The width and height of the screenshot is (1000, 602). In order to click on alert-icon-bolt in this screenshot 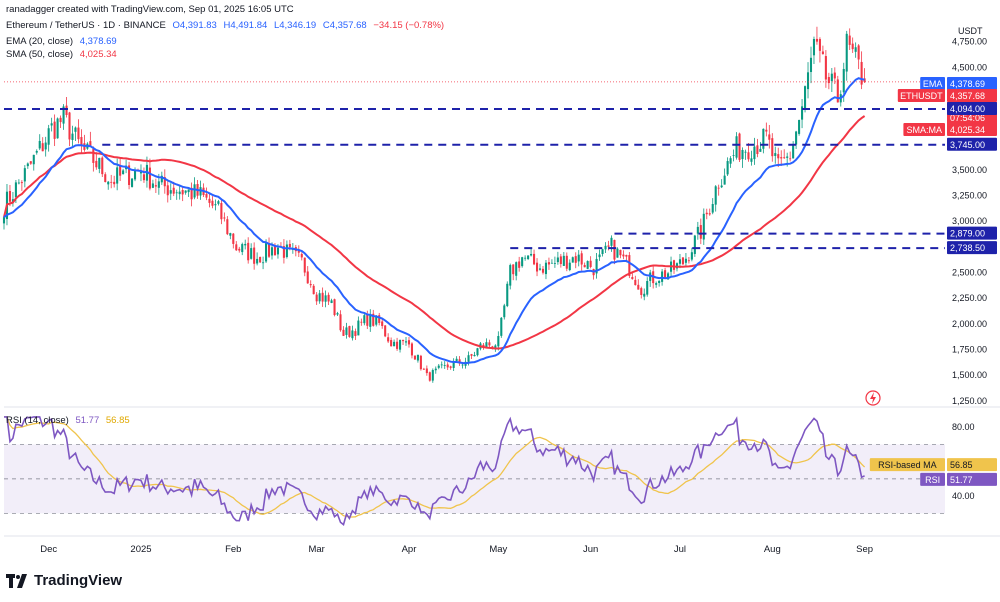, I will do `click(873, 398)`.